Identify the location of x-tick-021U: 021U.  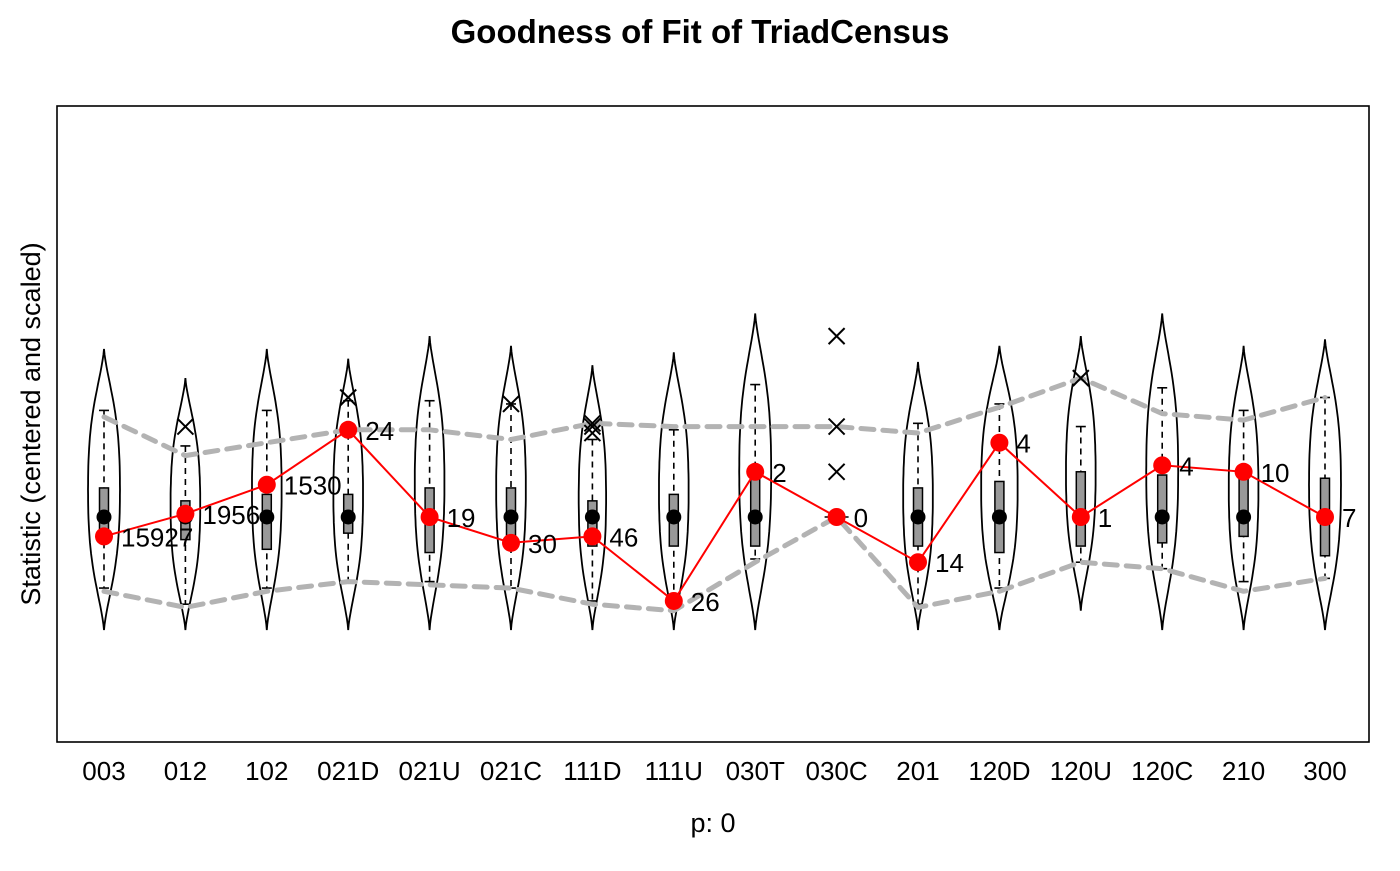
(430, 771).